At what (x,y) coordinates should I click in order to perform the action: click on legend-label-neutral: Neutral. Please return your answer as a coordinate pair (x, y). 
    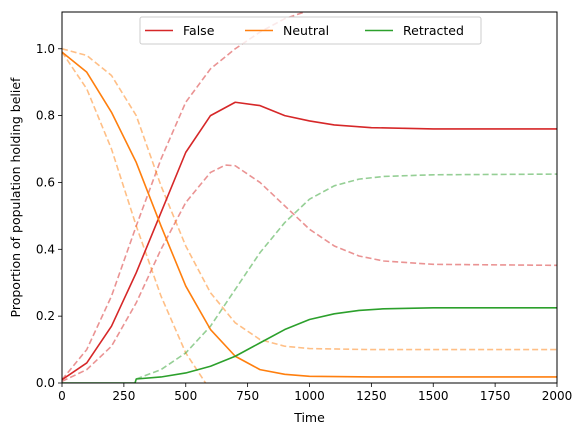
    Looking at the image, I should click on (306, 30).